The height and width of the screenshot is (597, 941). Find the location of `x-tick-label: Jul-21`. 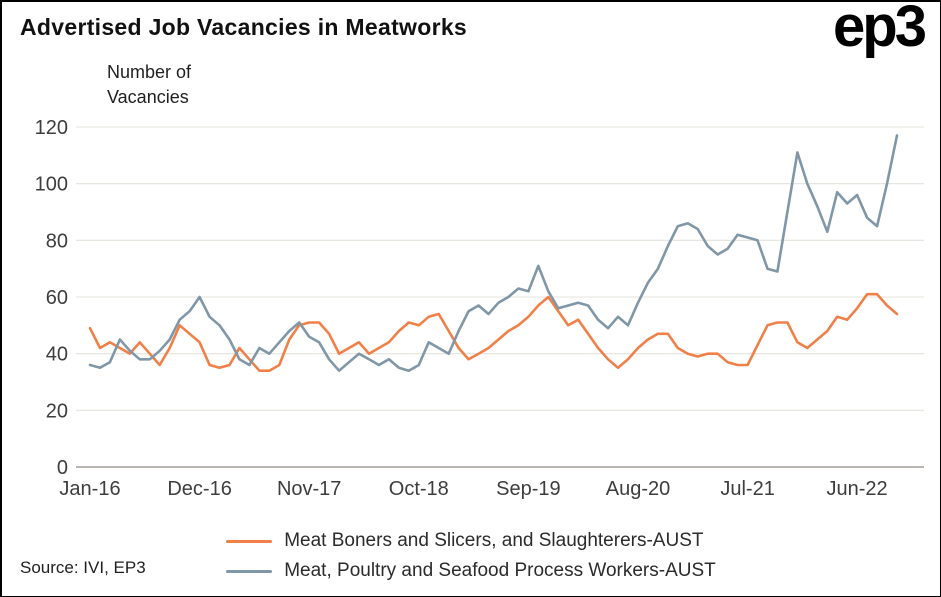

x-tick-label: Jul-21 is located at coordinates (747, 489).